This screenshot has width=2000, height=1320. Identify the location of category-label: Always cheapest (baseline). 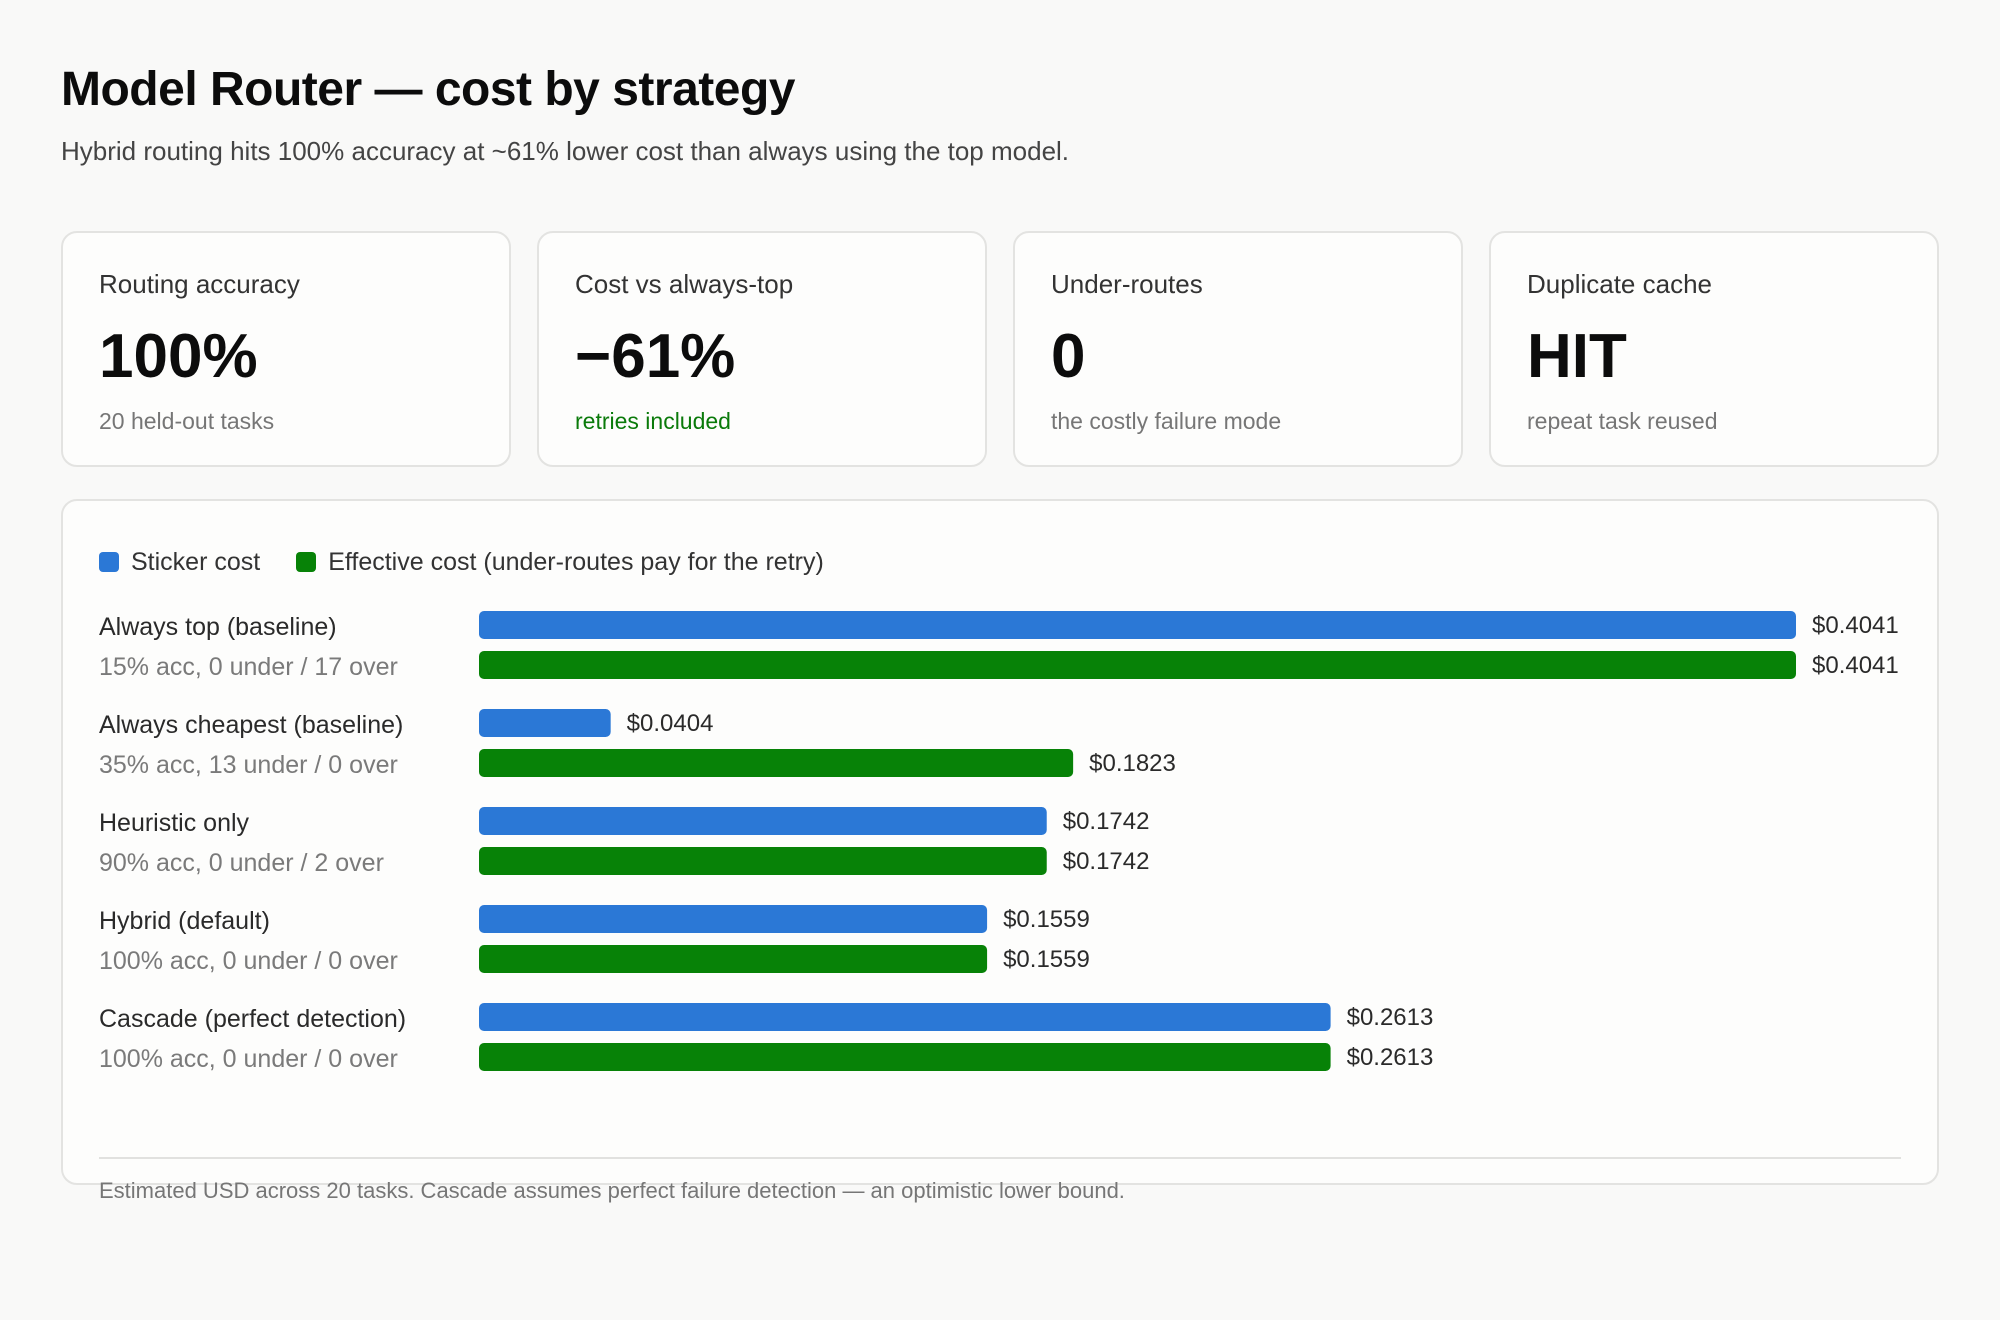
(251, 725).